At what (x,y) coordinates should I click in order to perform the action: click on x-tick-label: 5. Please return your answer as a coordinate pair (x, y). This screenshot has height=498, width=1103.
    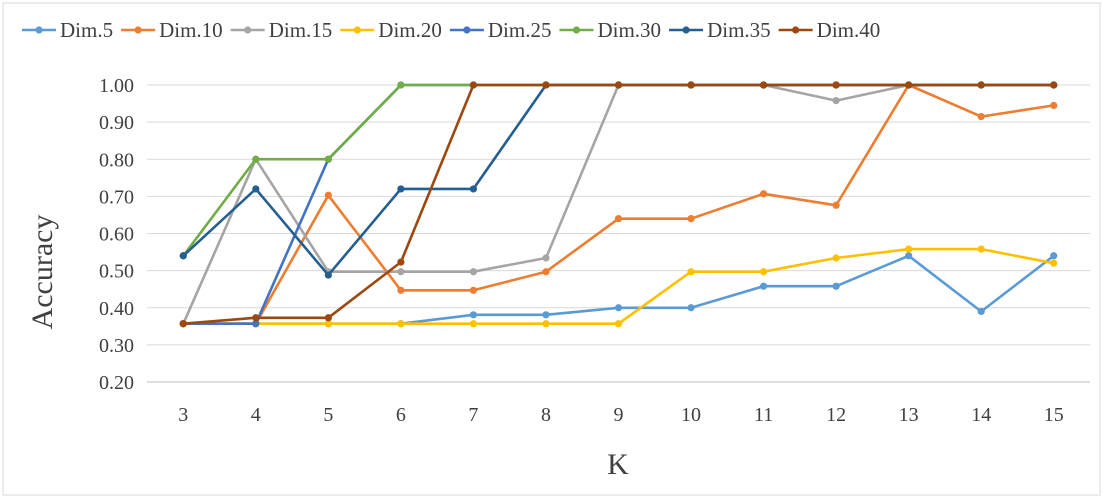
    Looking at the image, I should click on (328, 415).